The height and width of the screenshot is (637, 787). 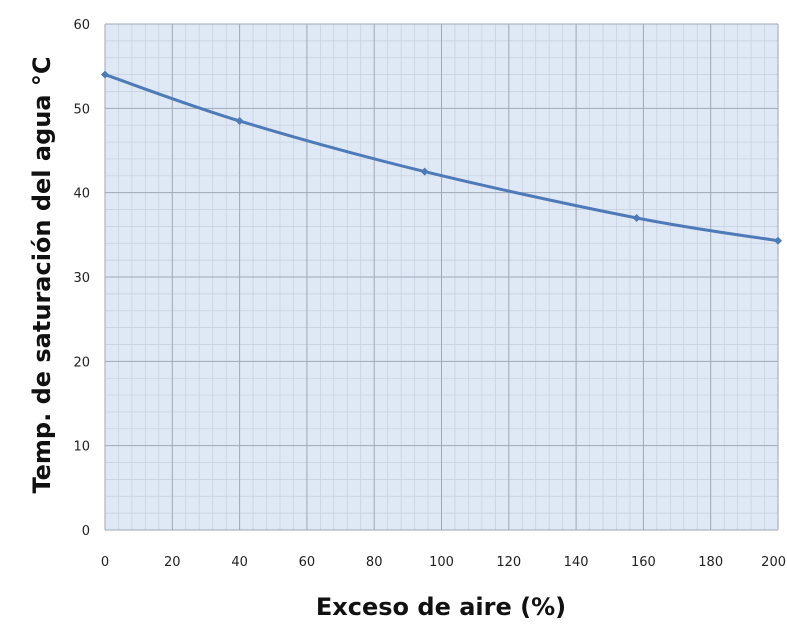 What do you see at coordinates (239, 562) in the screenshot?
I see `x-tick-label: 40` at bounding box center [239, 562].